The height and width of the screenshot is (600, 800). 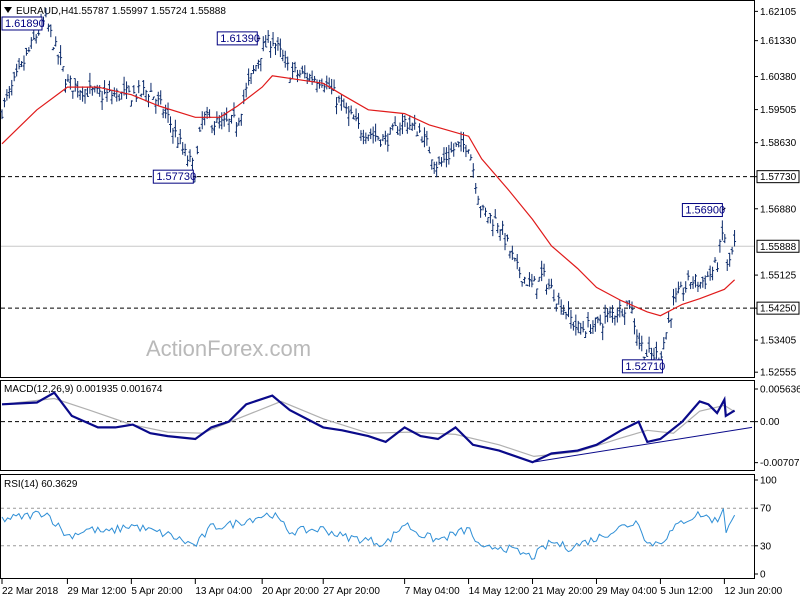 I want to click on macd-main-line, so click(x=368, y=427).